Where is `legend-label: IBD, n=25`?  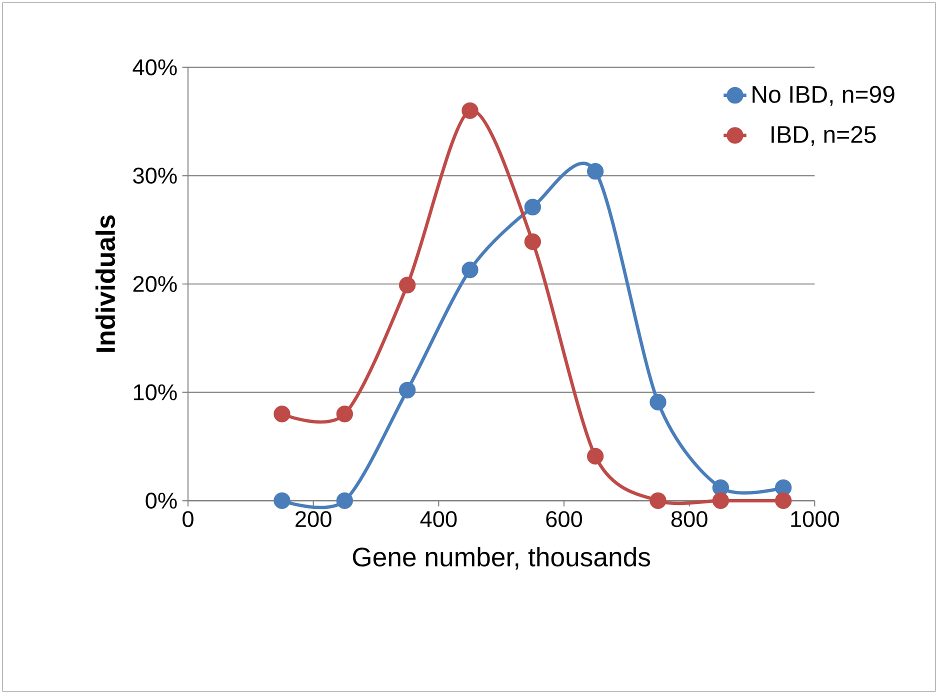
legend-label: IBD, n=25 is located at coordinates (824, 136).